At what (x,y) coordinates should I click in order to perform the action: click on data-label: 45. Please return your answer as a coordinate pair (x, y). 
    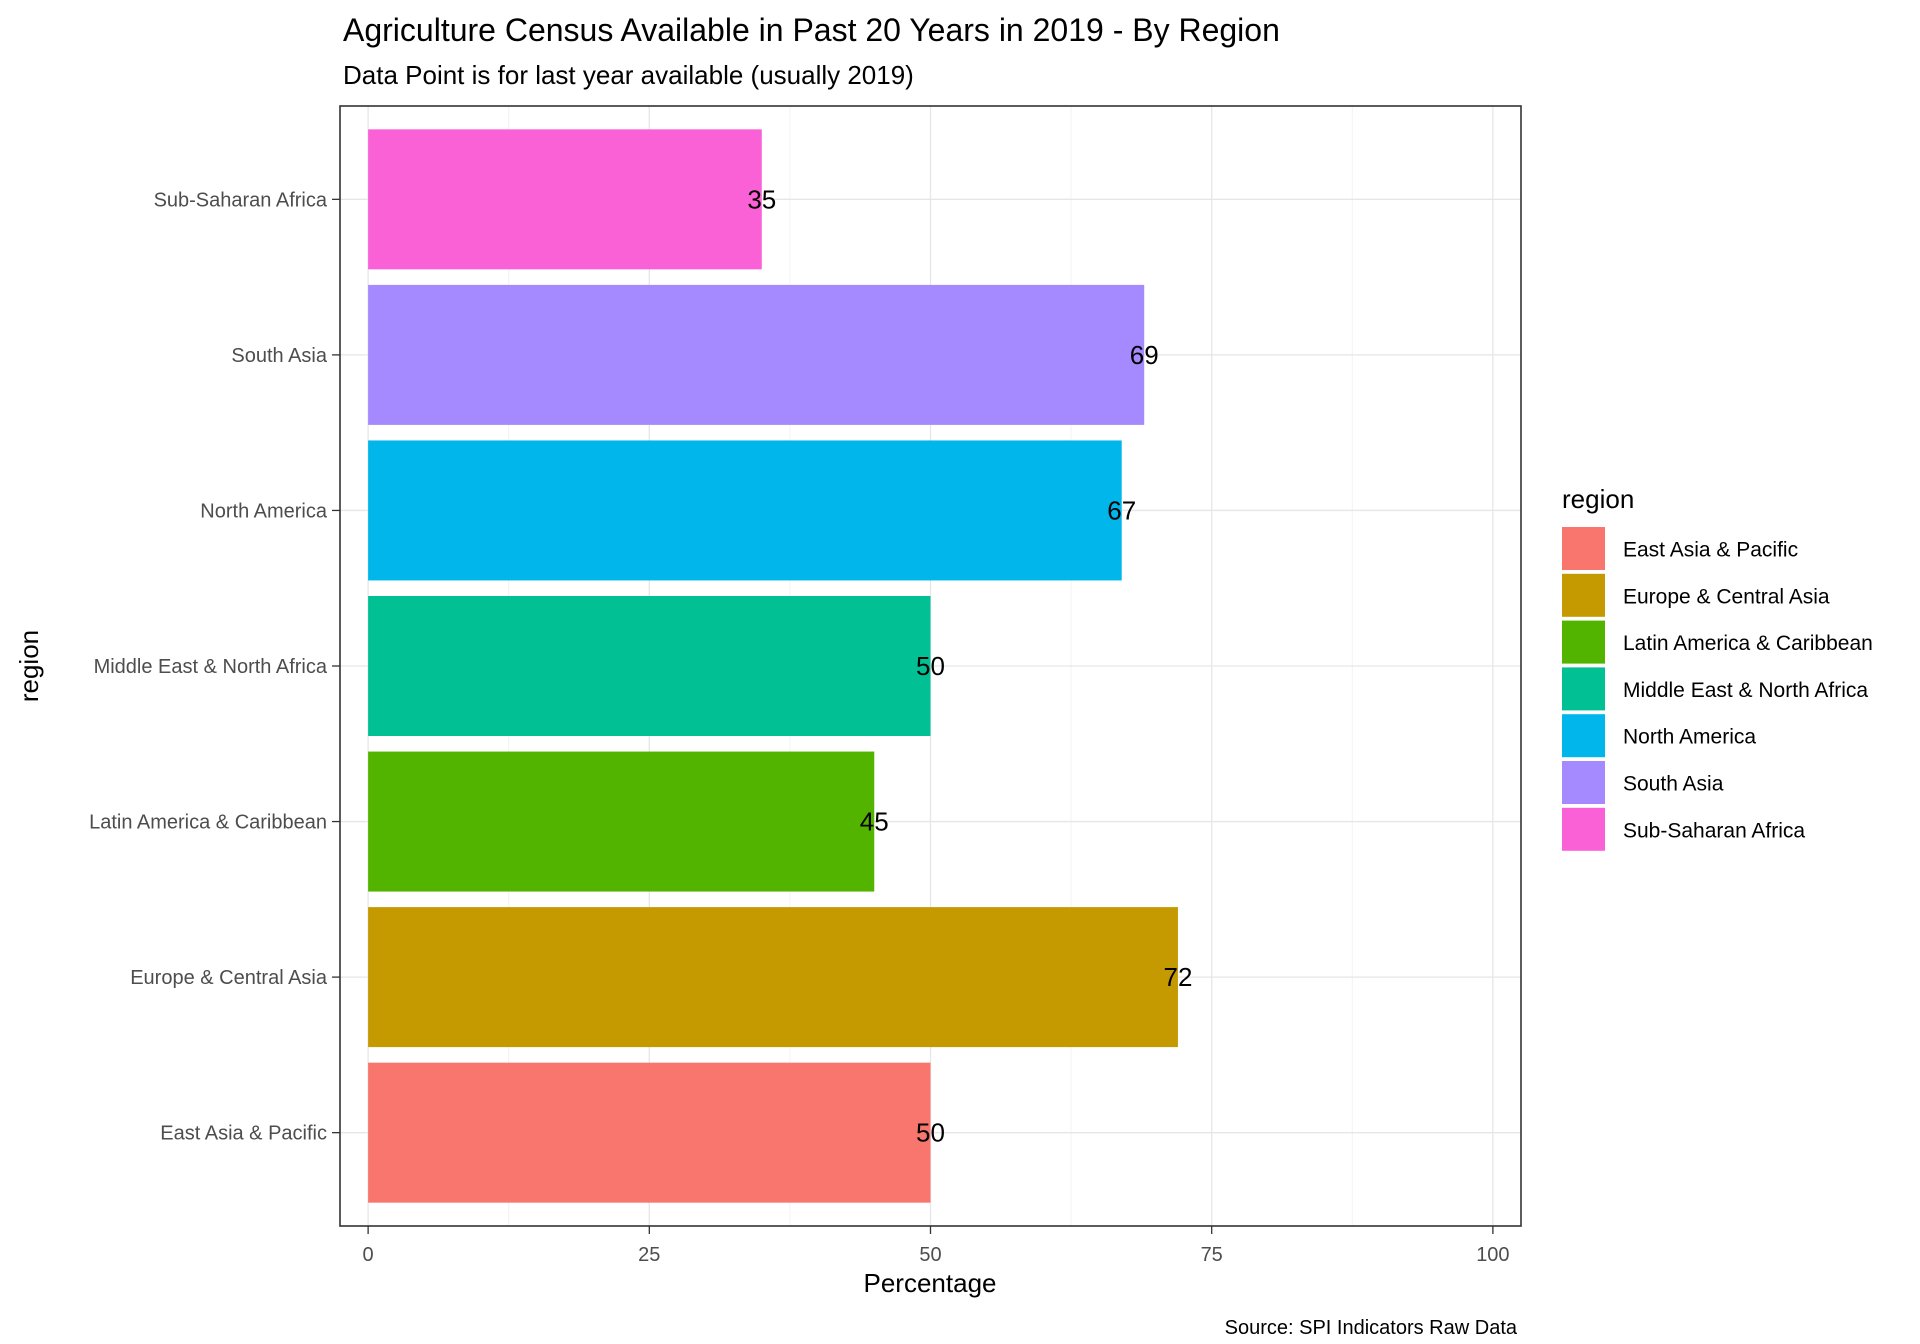
    Looking at the image, I should click on (874, 822).